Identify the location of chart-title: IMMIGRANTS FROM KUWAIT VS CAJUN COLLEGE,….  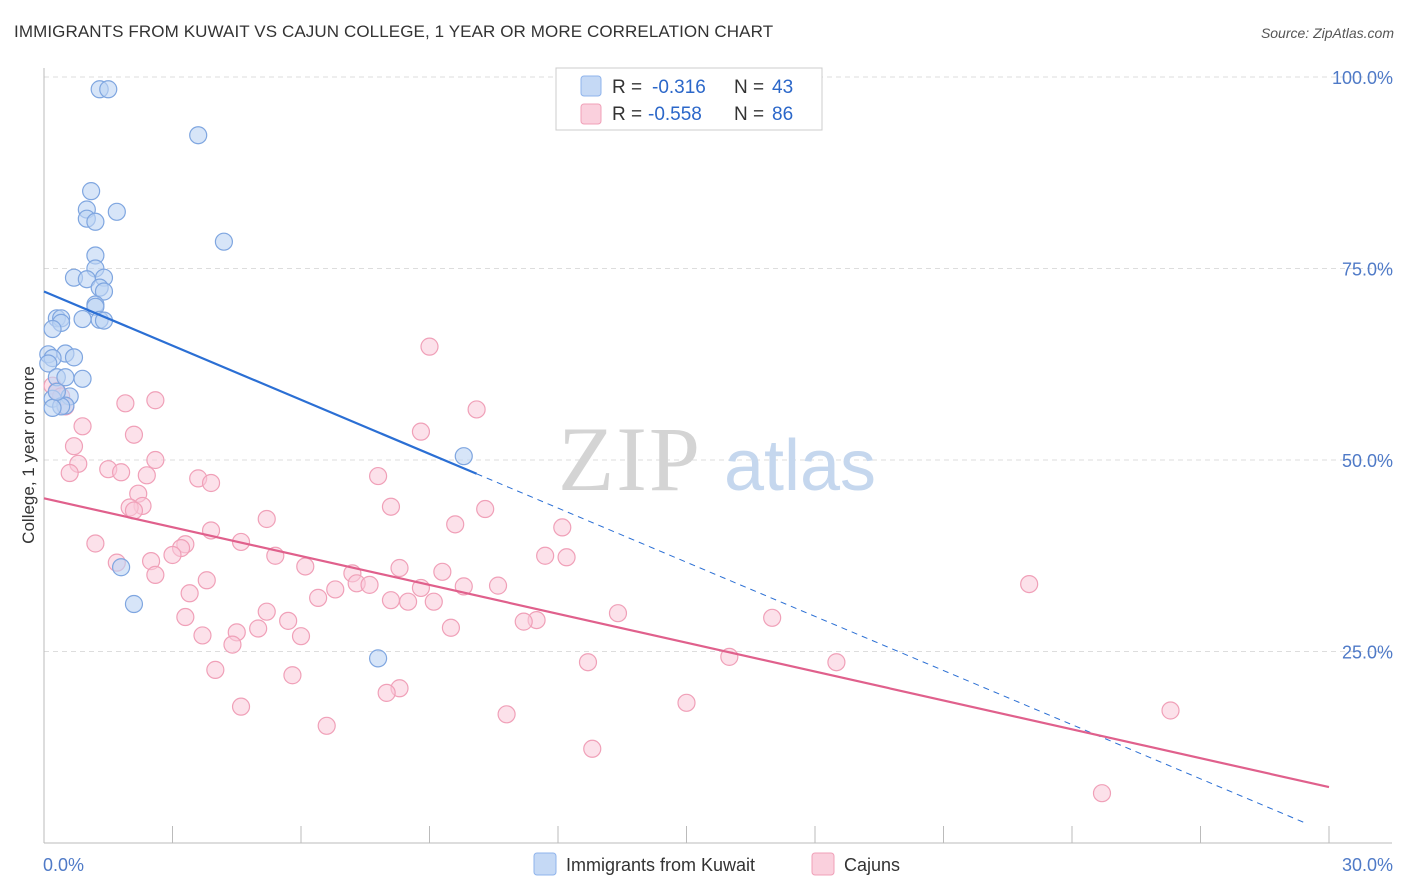
(394, 31).